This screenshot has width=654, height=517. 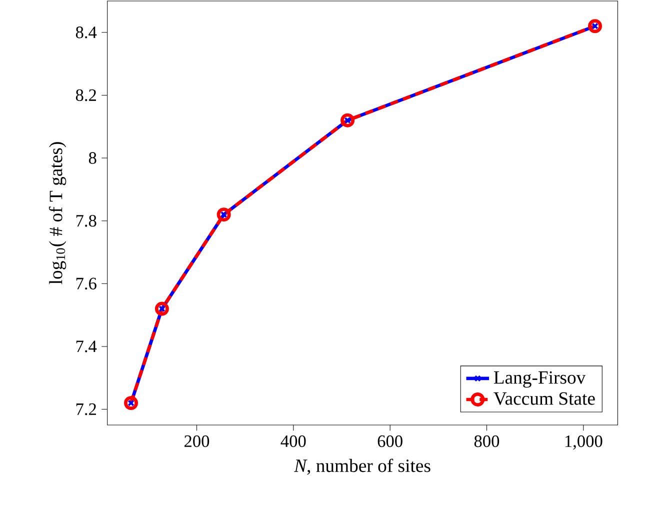 I want to click on y-tick-label: 8.4, so click(x=86, y=32).